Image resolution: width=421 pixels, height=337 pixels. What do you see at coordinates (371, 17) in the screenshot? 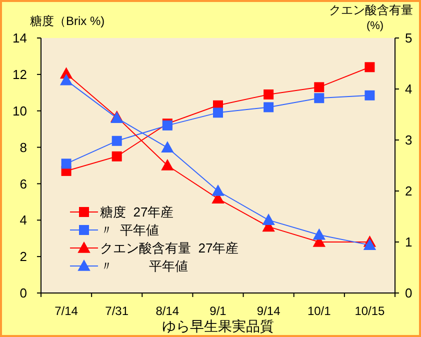
I see `y2-axis-title: クエン酸含有量 (%)` at bounding box center [371, 17].